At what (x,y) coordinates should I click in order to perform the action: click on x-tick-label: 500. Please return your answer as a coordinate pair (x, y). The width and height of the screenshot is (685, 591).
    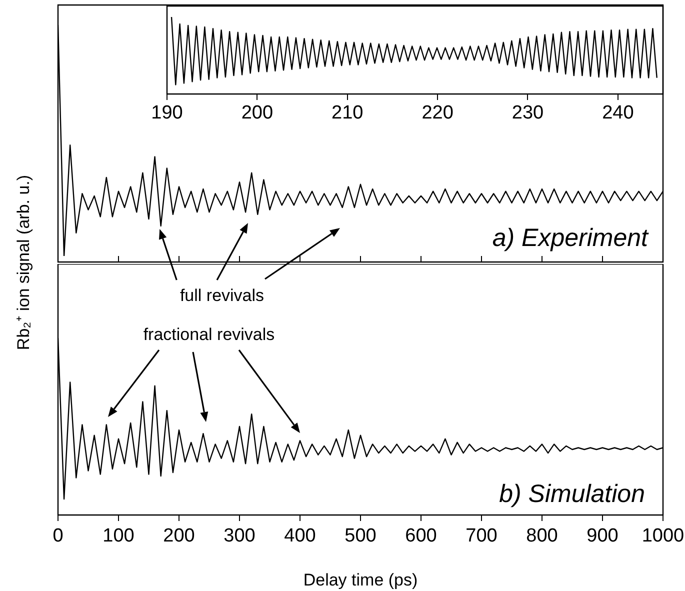
    Looking at the image, I should click on (360, 536).